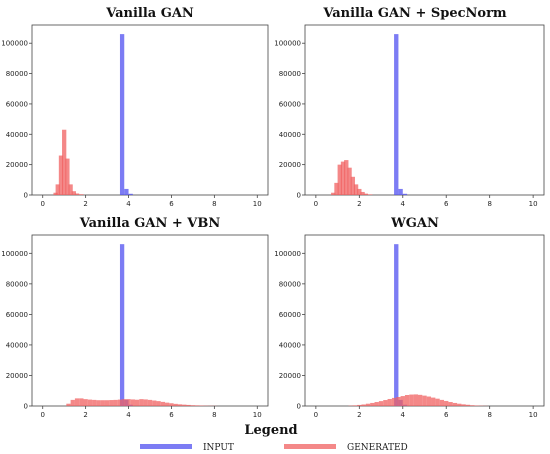 This screenshot has width=550, height=454. I want to click on legend-swatch-generated, so click(310, 446).